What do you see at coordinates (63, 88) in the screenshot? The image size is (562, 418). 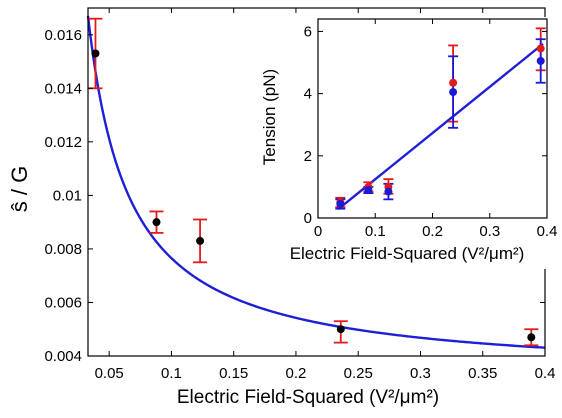 I see `main-y-tick-label: 0.014` at bounding box center [63, 88].